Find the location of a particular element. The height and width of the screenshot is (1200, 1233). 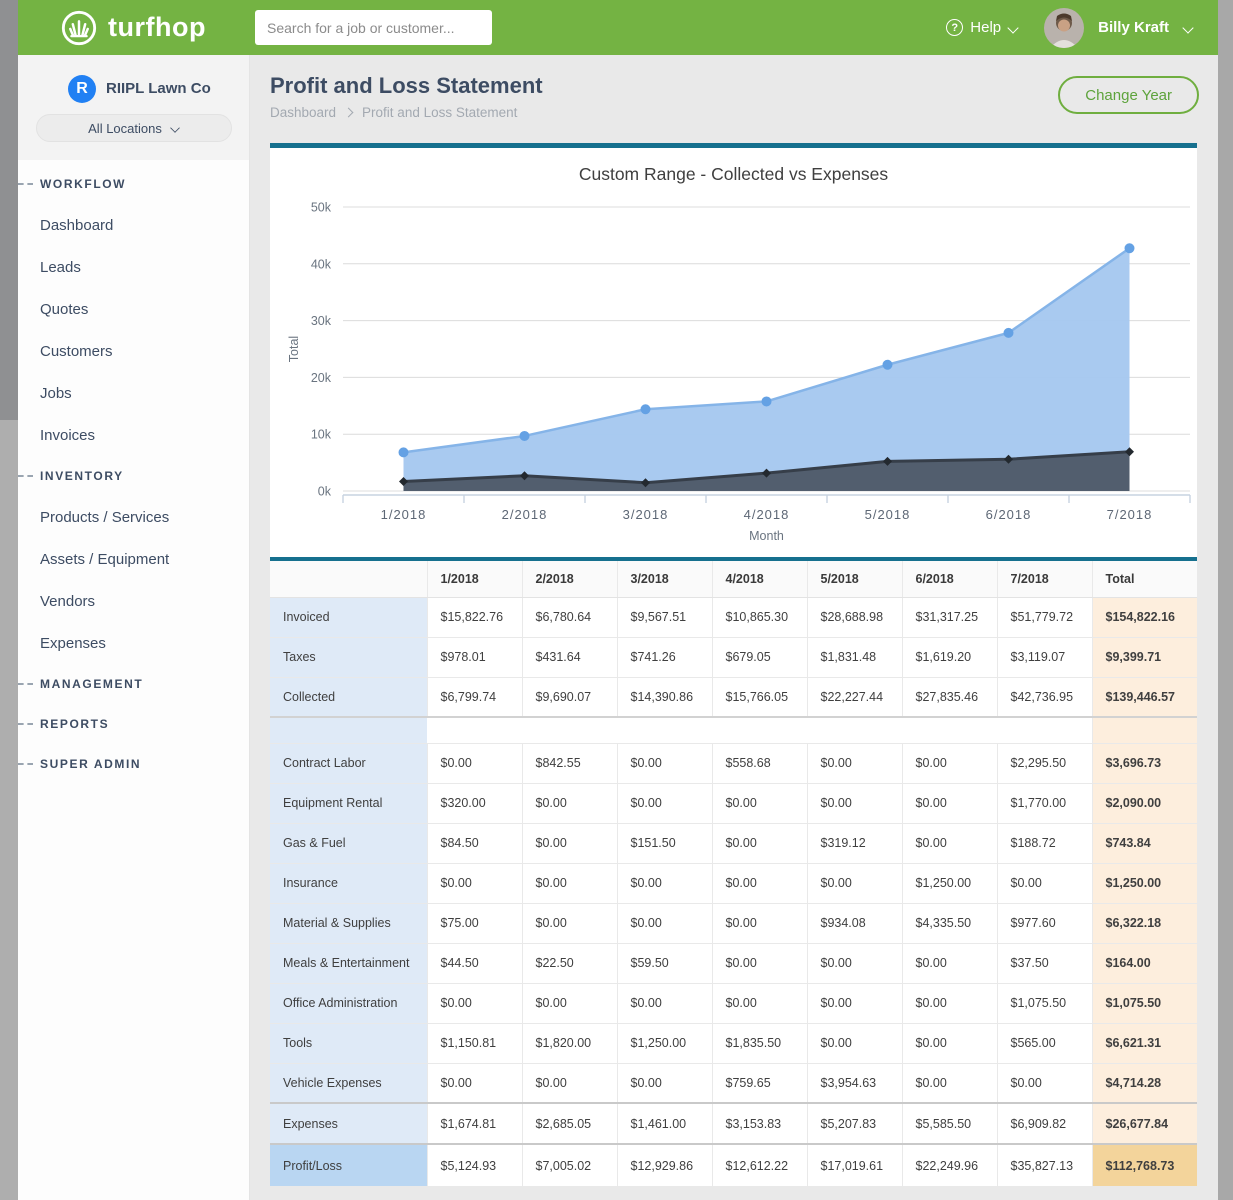

sidebar-item-vendors: Vendors is located at coordinates (68, 601).